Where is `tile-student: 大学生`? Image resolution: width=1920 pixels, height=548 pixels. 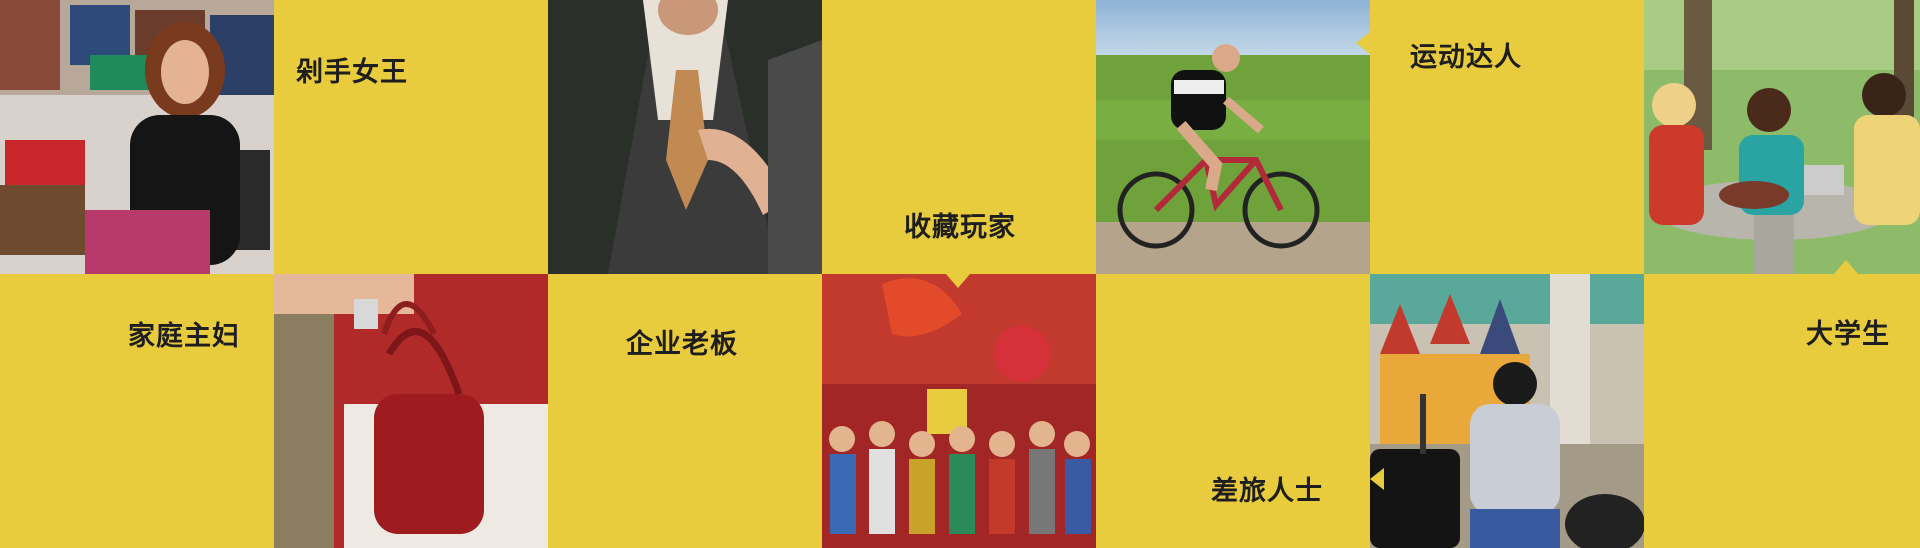 tile-student: 大学生 is located at coordinates (1782, 411).